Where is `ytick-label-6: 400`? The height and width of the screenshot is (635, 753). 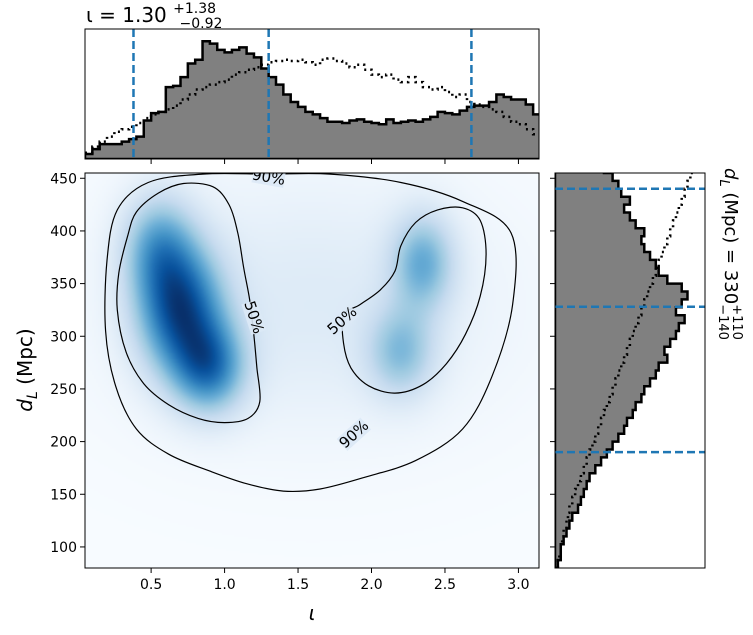
ytick-label-6: 400 is located at coordinates (63, 232).